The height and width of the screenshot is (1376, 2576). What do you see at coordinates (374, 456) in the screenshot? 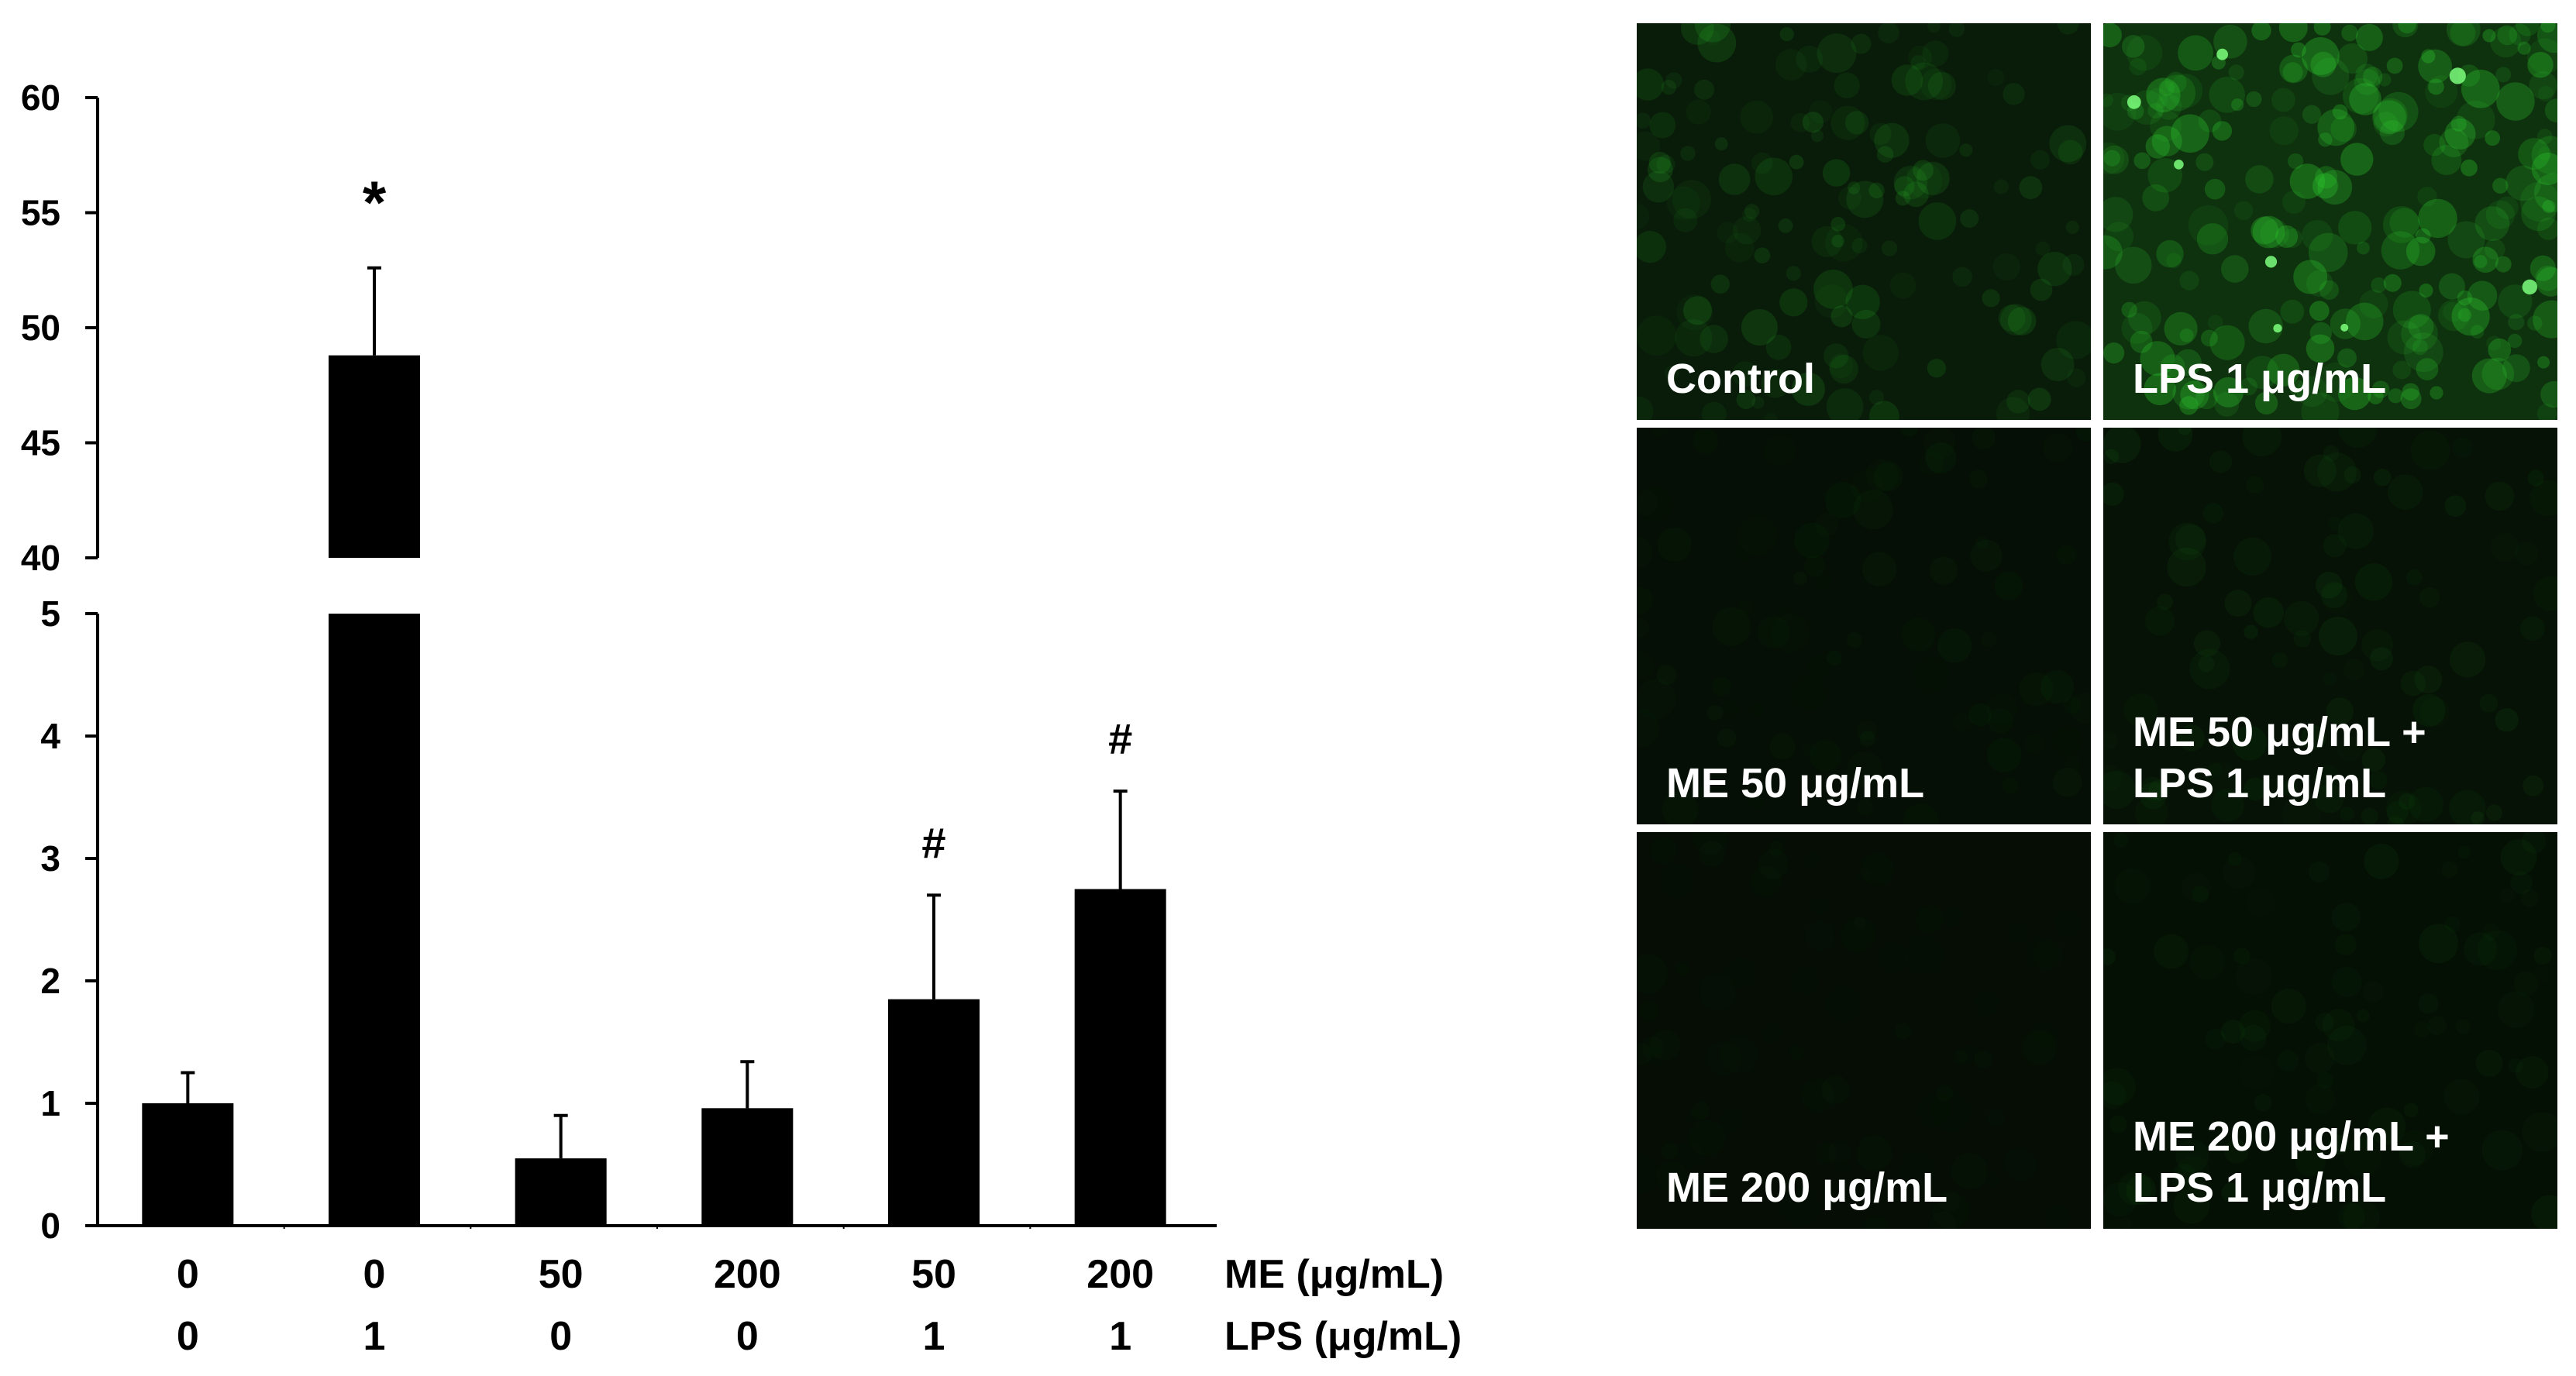
I see `bar-1-upper` at bounding box center [374, 456].